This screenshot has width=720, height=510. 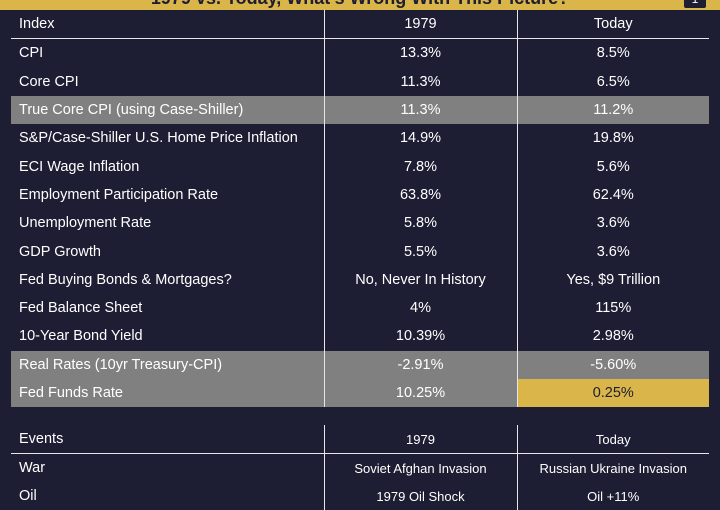 What do you see at coordinates (420, 364) in the screenshot?
I see `row-1979-value: -2.91%` at bounding box center [420, 364].